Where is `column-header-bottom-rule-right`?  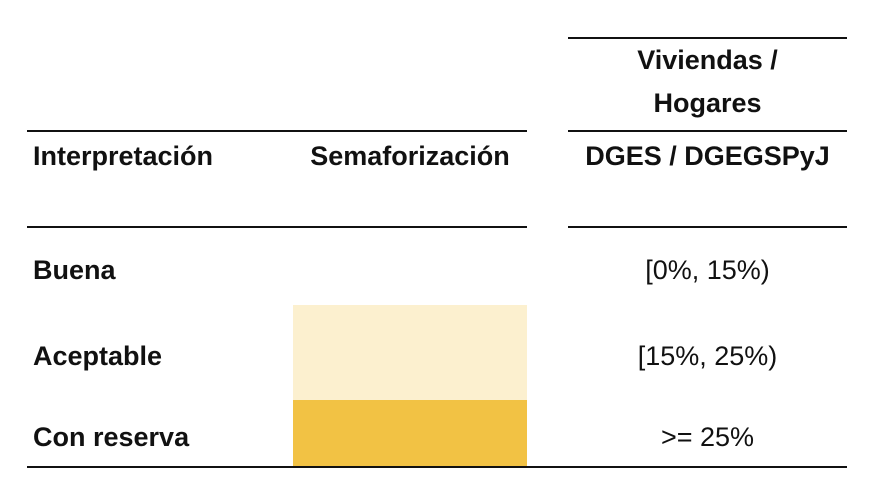 column-header-bottom-rule-right is located at coordinates (707, 227).